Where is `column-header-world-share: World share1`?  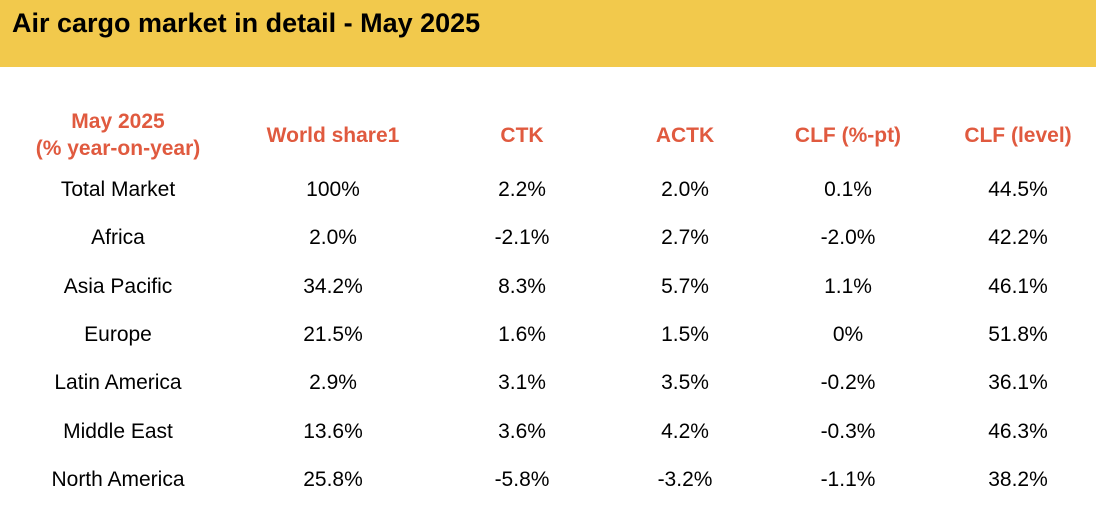
column-header-world-share: World share1 is located at coordinates (333, 135).